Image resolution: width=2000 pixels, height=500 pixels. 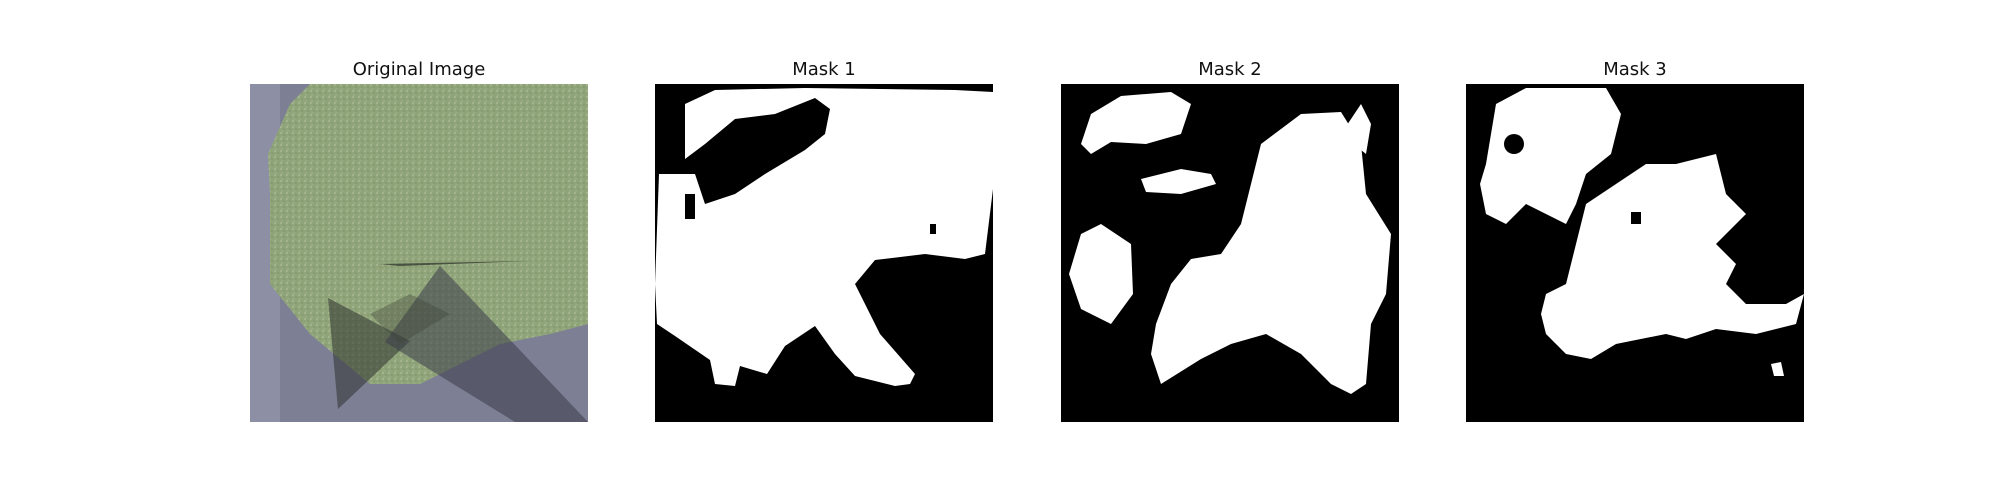 I want to click on shadow-right, so click(x=486, y=344).